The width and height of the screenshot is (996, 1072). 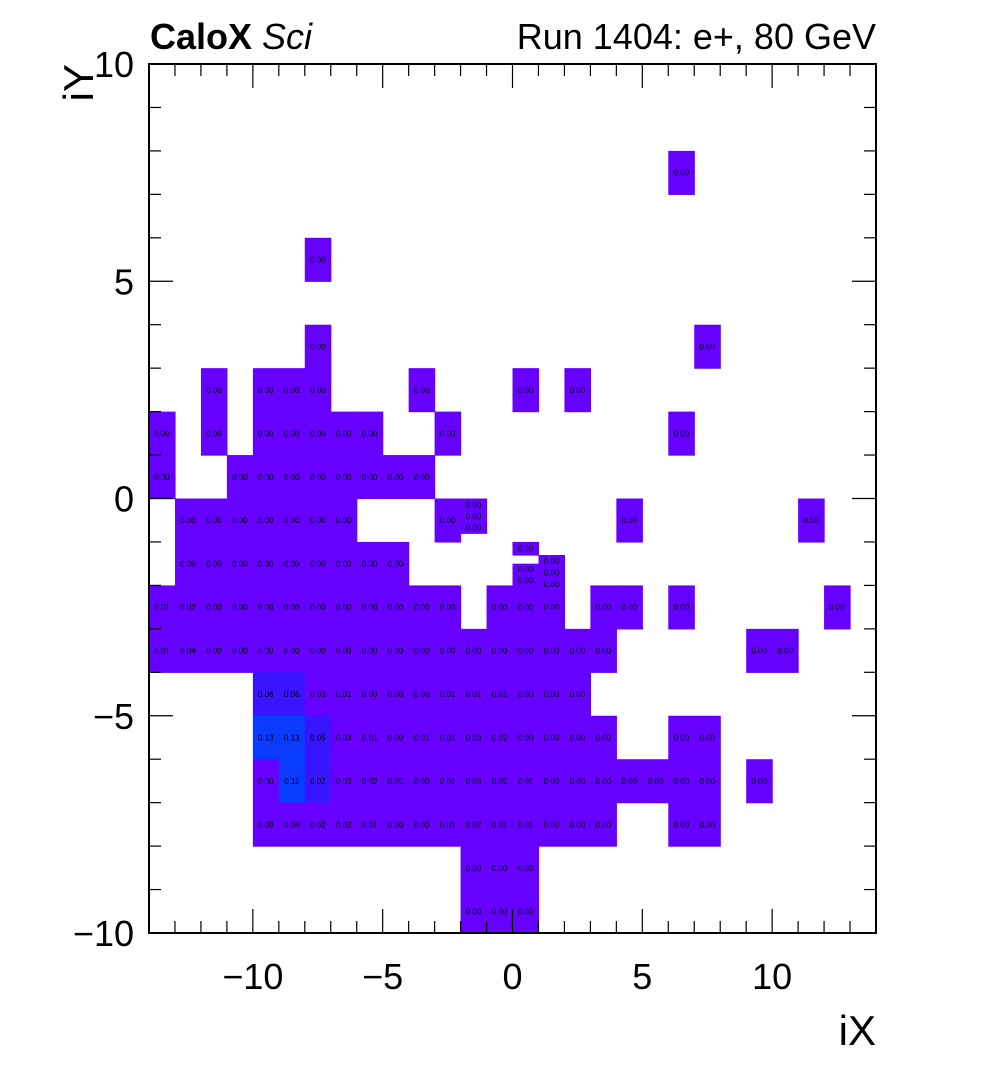 What do you see at coordinates (113, 716) in the screenshot?
I see `y-tick-label: −5` at bounding box center [113, 716].